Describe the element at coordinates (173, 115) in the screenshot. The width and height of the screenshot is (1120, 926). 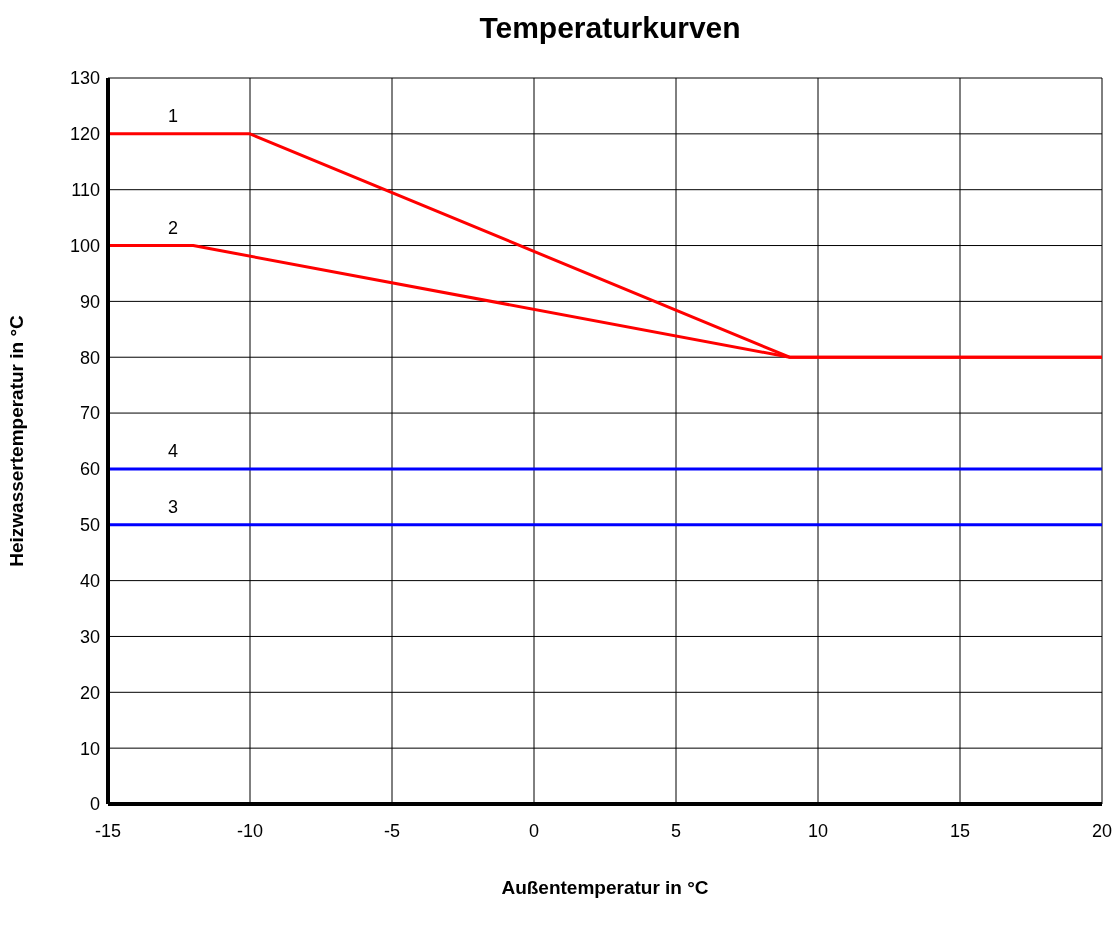
I see `series-label: 1` at that location.